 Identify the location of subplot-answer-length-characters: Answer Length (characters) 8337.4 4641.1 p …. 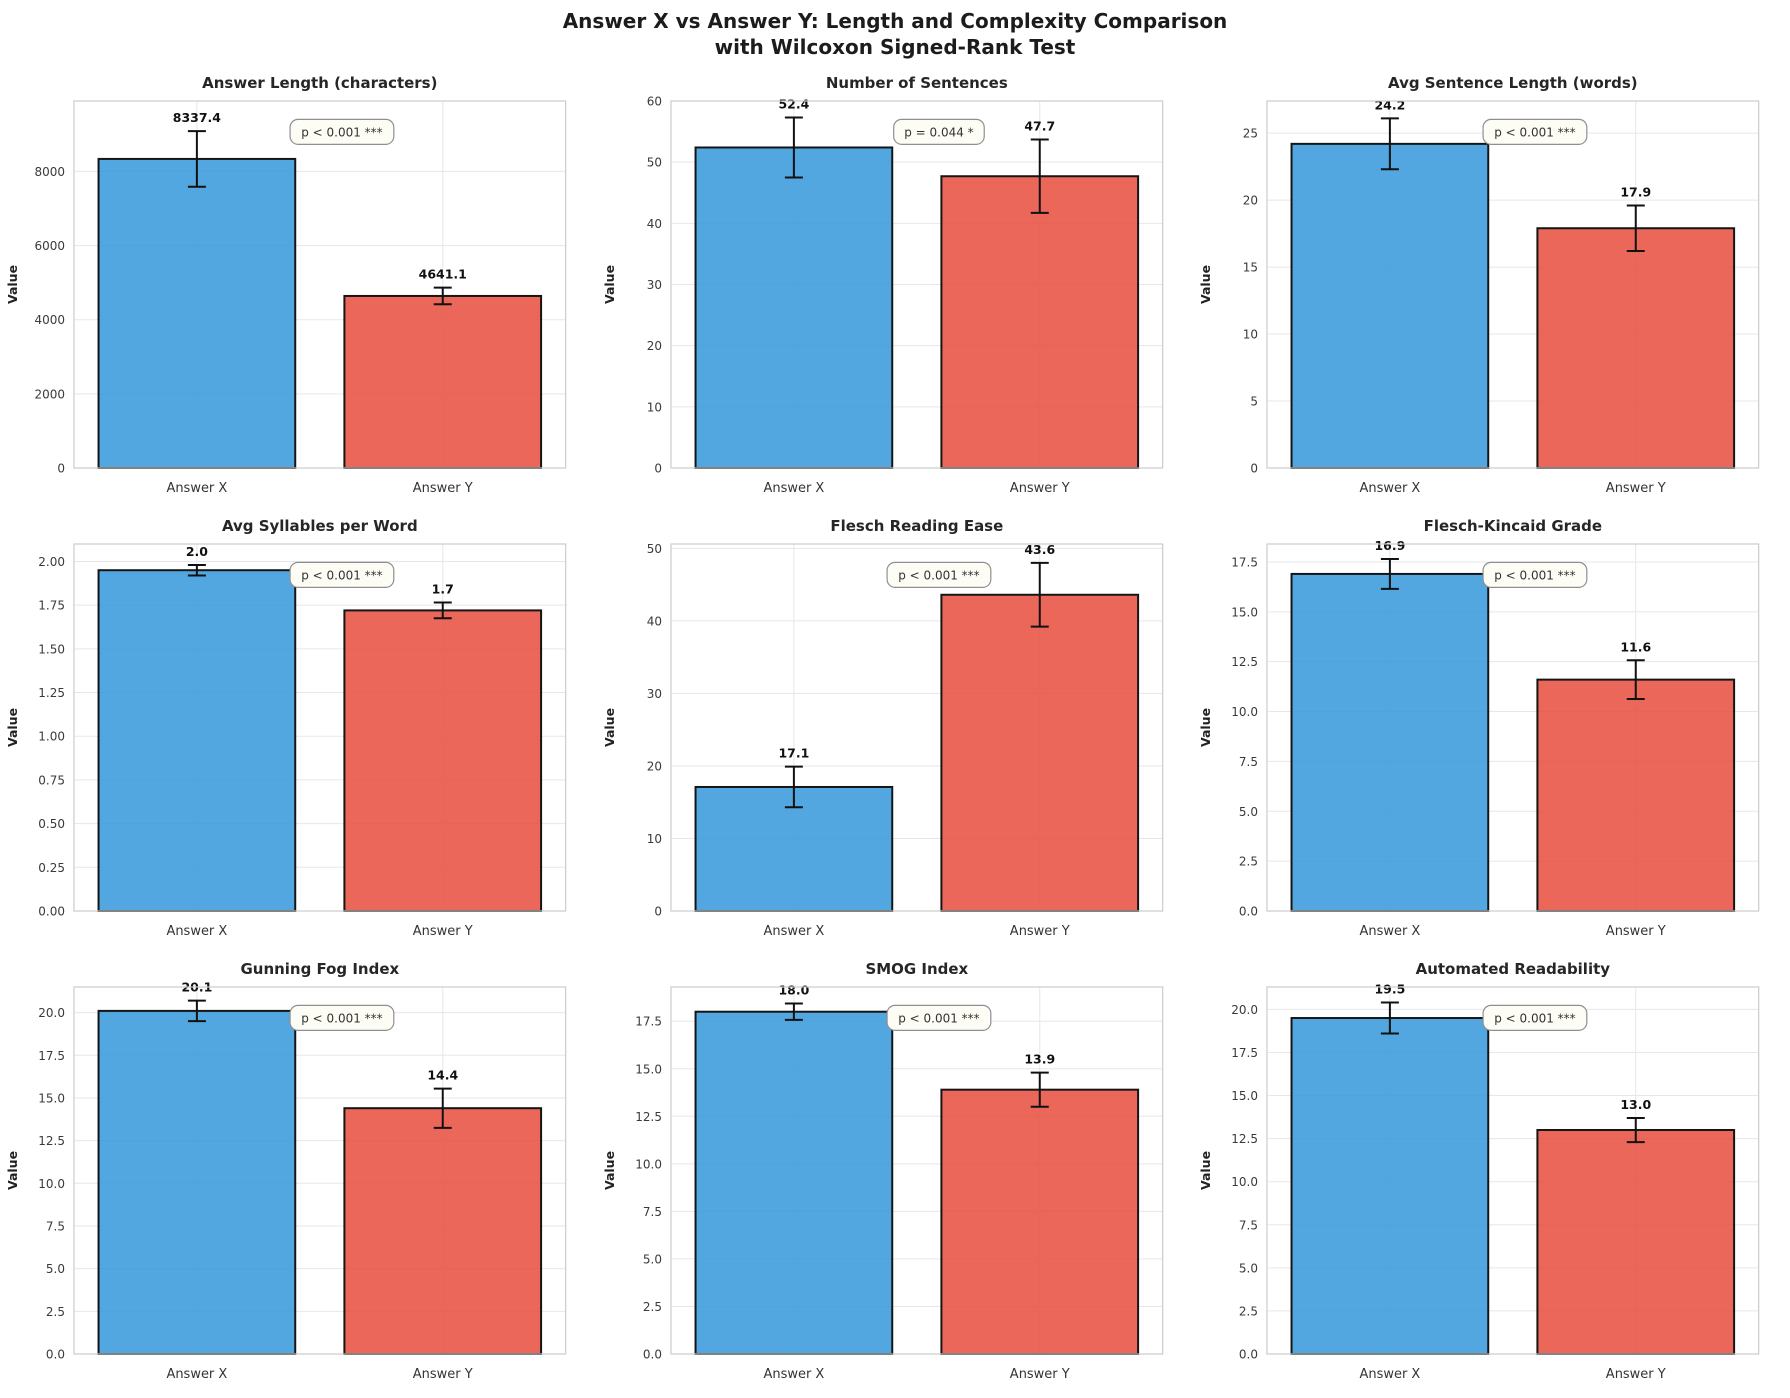
(298, 289).